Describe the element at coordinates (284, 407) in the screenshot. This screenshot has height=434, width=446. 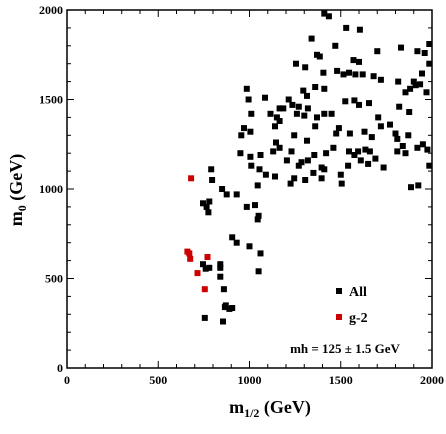
I see `x-axis-label-unit: (GeV)` at that location.